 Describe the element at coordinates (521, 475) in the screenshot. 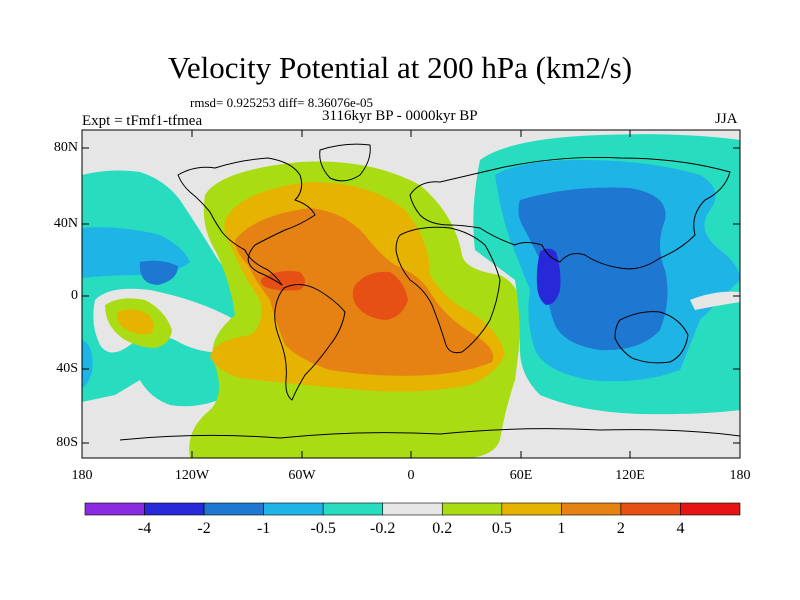

I see `lon-label: 60E` at that location.